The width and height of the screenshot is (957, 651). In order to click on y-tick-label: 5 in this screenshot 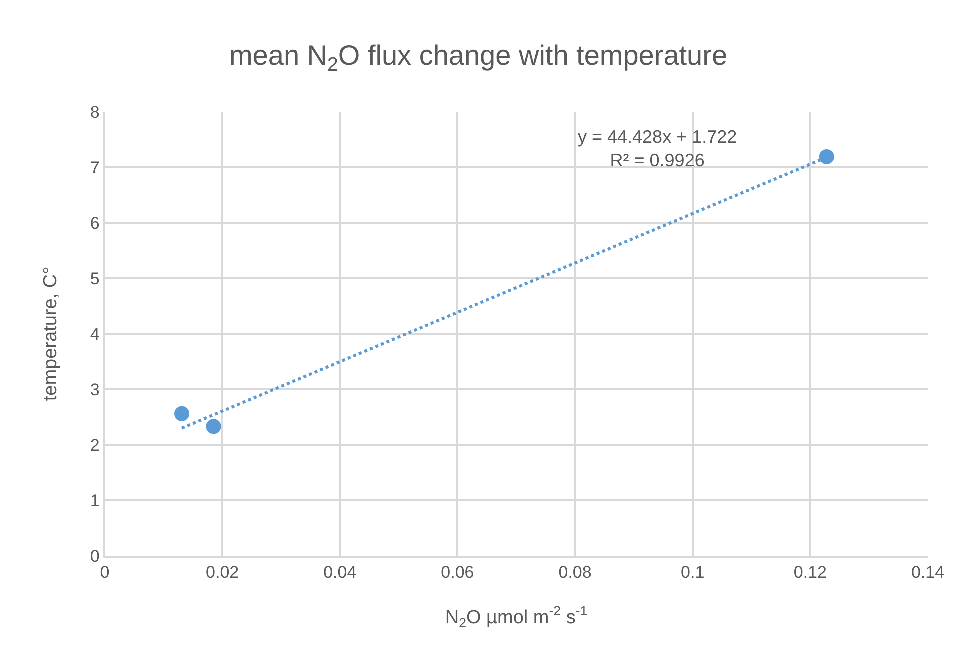, I will do `click(95, 278)`.